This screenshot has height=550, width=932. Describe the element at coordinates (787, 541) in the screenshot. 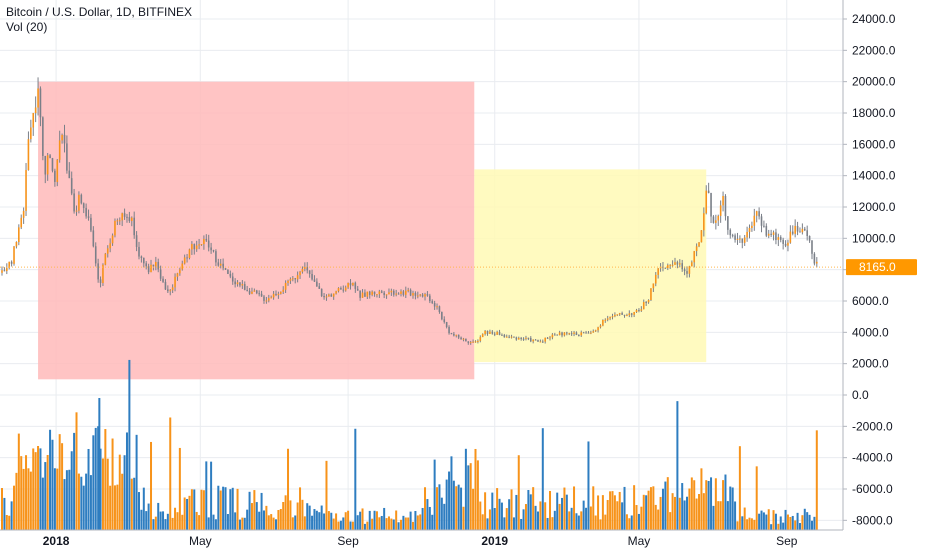

I see `x-tick-label: Sep` at that location.